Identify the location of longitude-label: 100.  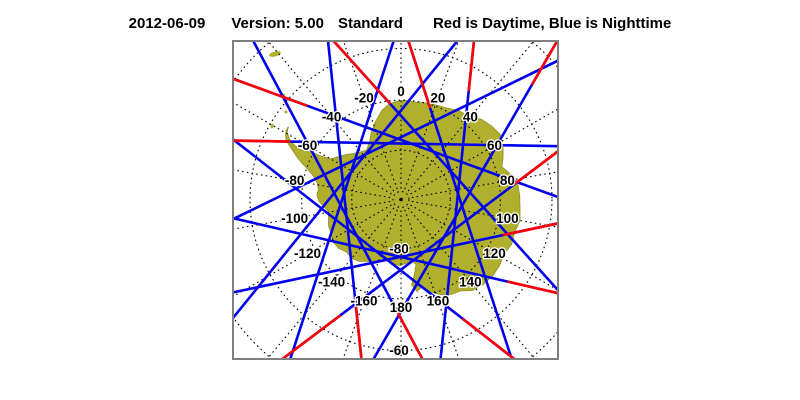
(507, 218).